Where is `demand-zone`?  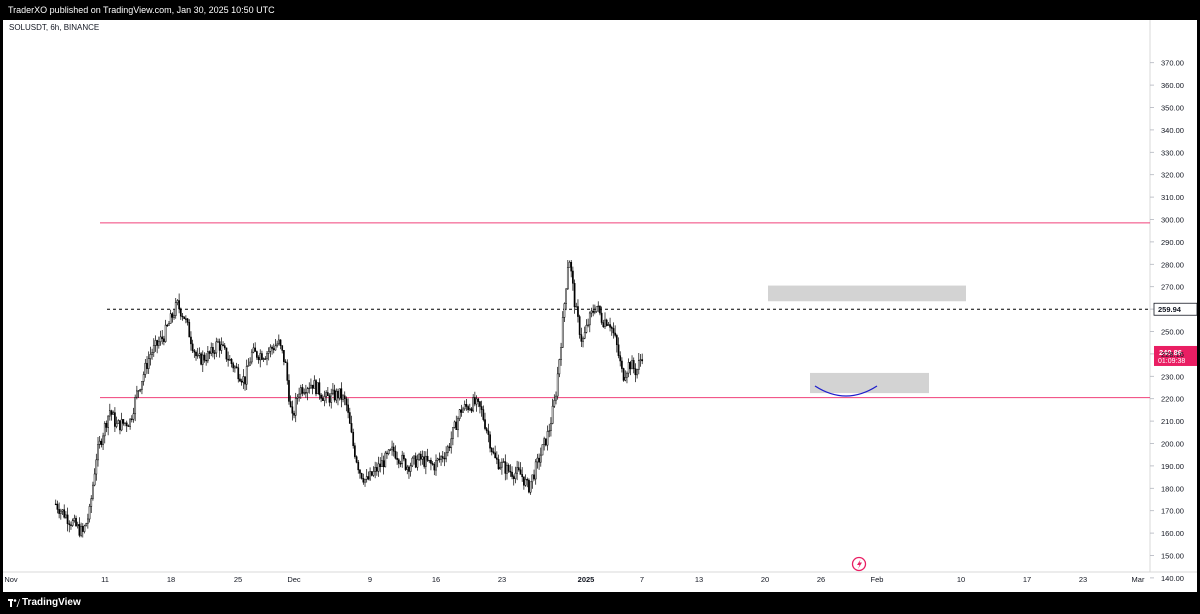
demand-zone is located at coordinates (869, 383).